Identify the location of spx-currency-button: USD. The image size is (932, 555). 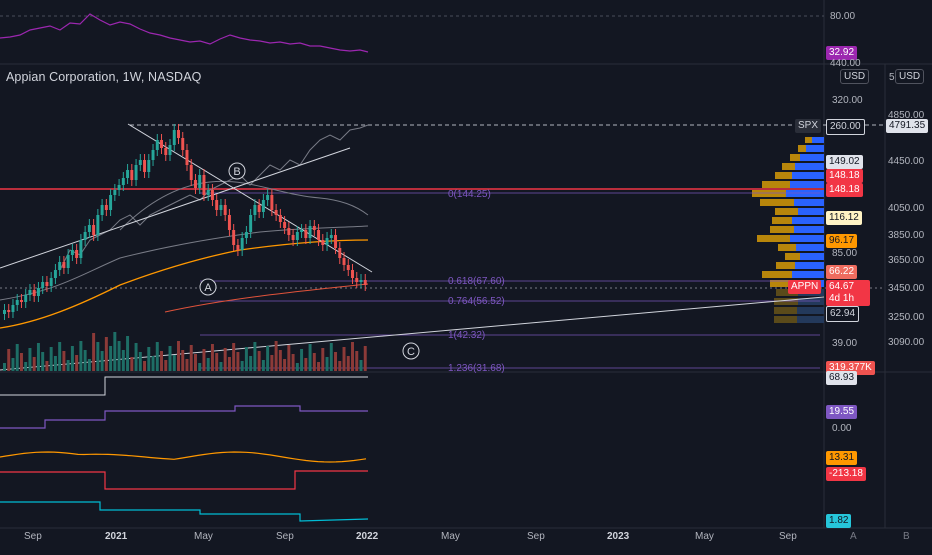
(910, 76).